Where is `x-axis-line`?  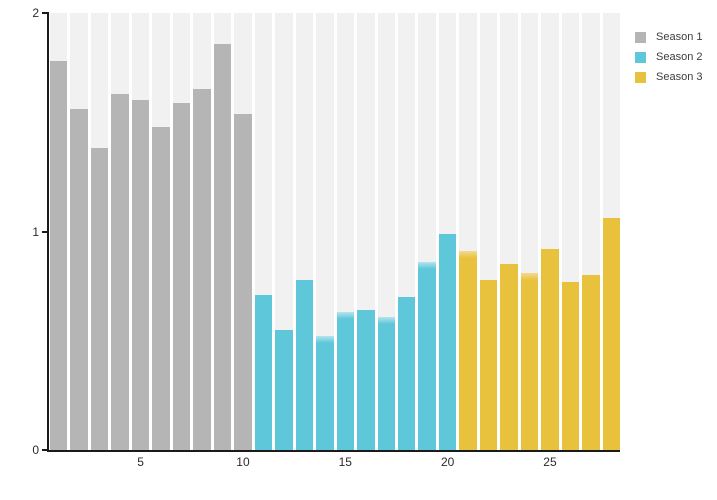 x-axis-line is located at coordinates (333, 451).